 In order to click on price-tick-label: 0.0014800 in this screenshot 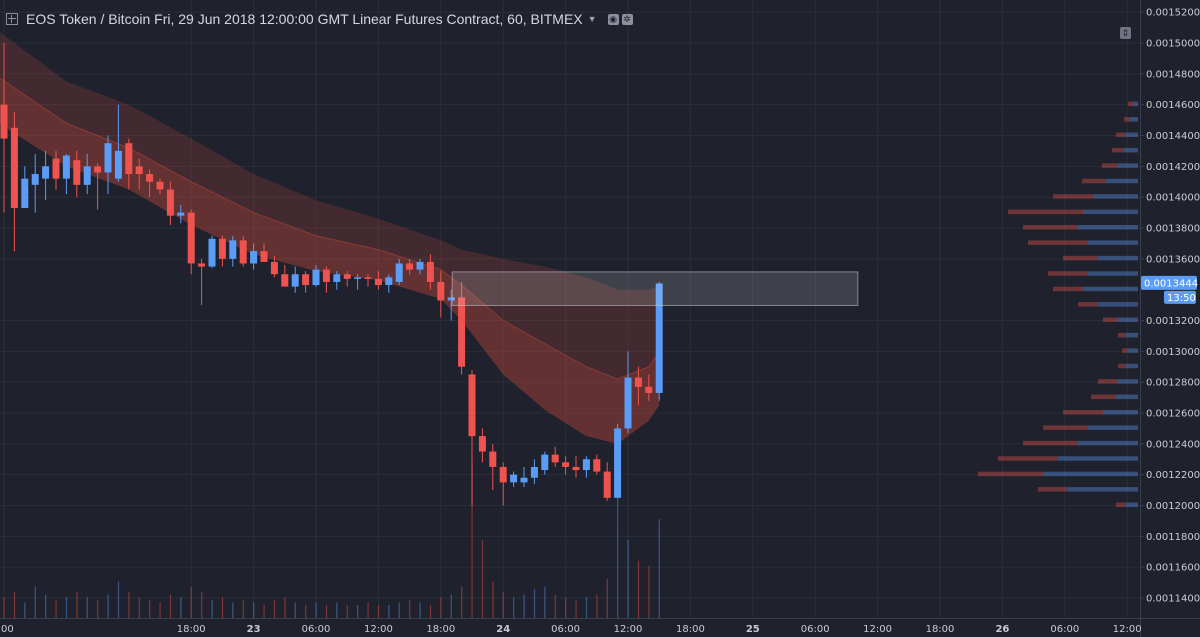, I will do `click(1173, 74)`.